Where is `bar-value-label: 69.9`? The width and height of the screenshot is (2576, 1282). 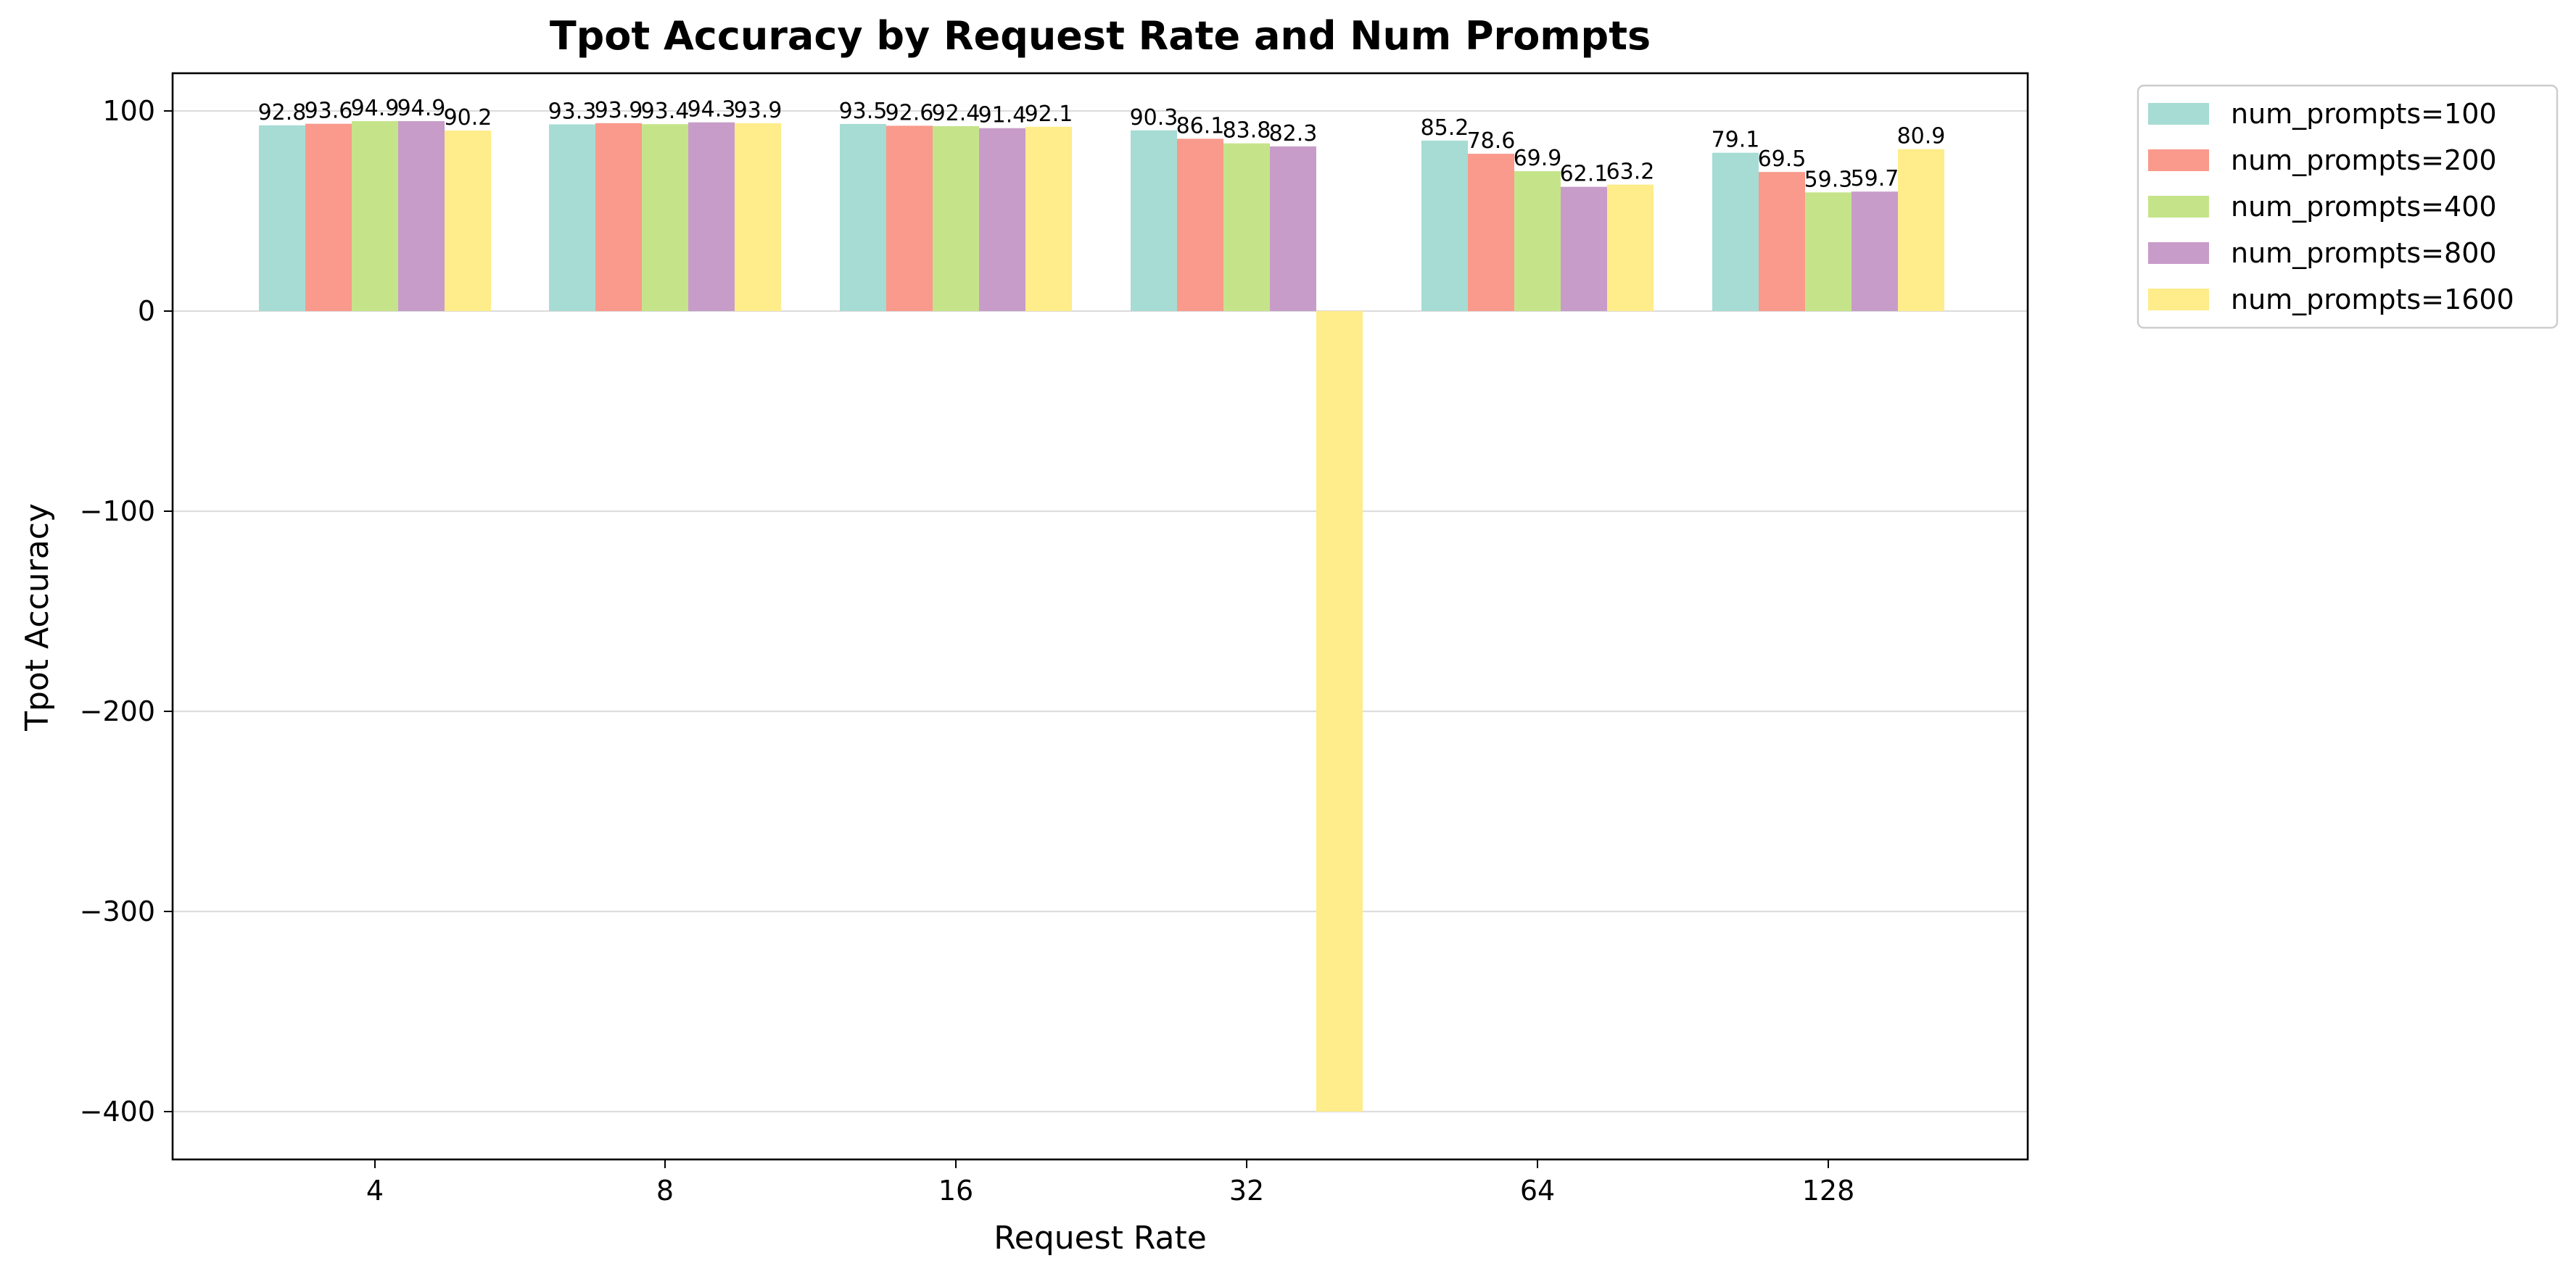 bar-value-label: 69.9 is located at coordinates (1538, 158).